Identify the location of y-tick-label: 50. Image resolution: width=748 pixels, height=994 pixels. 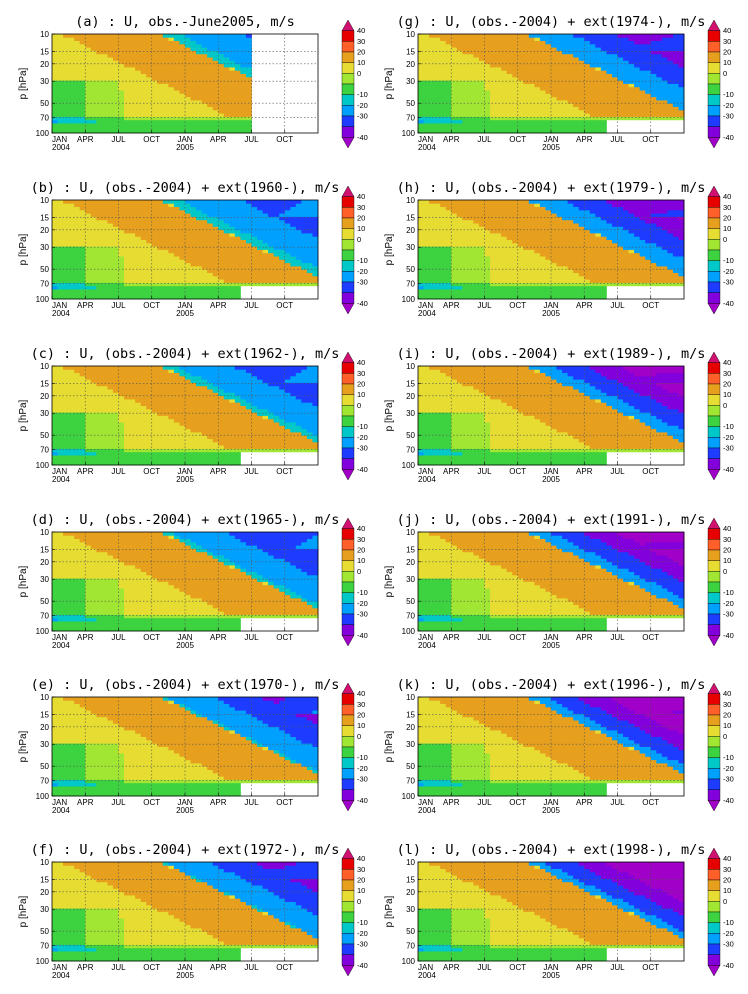
(44, 103).